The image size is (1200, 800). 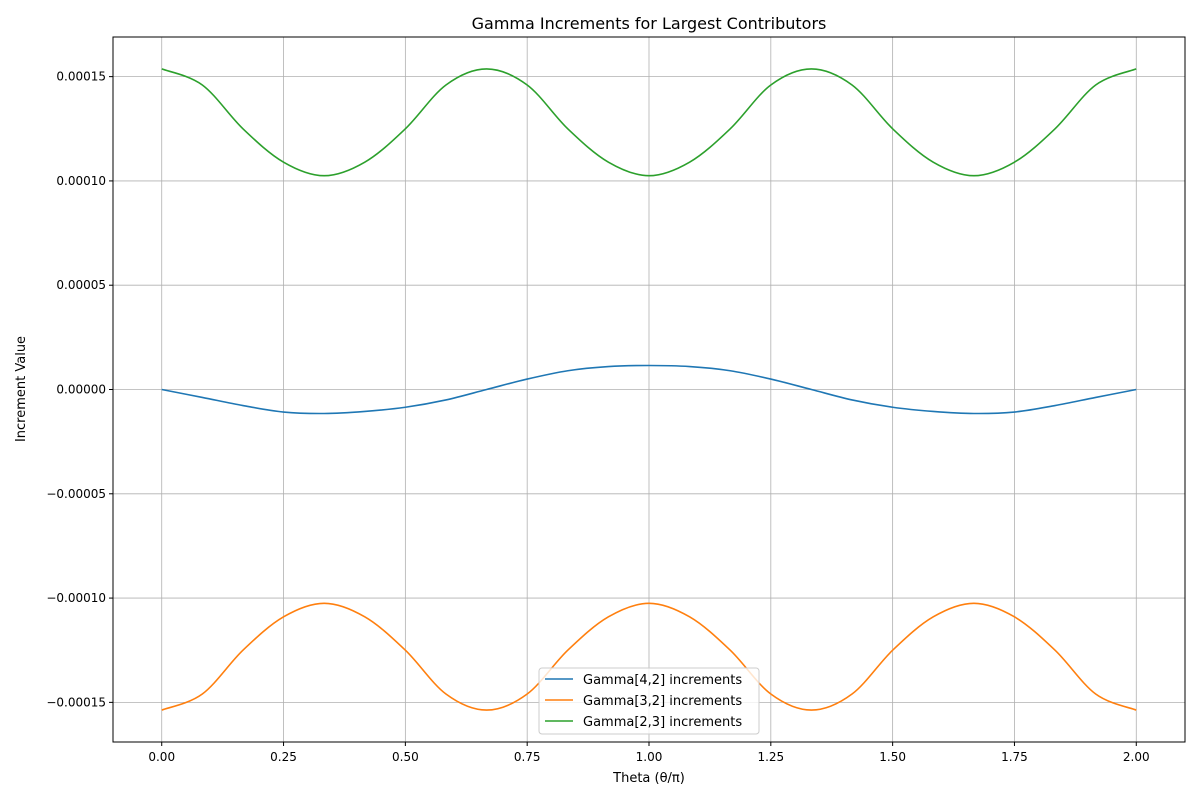 What do you see at coordinates (1014, 757) in the screenshot?
I see `x-tick-label: 1.75` at bounding box center [1014, 757].